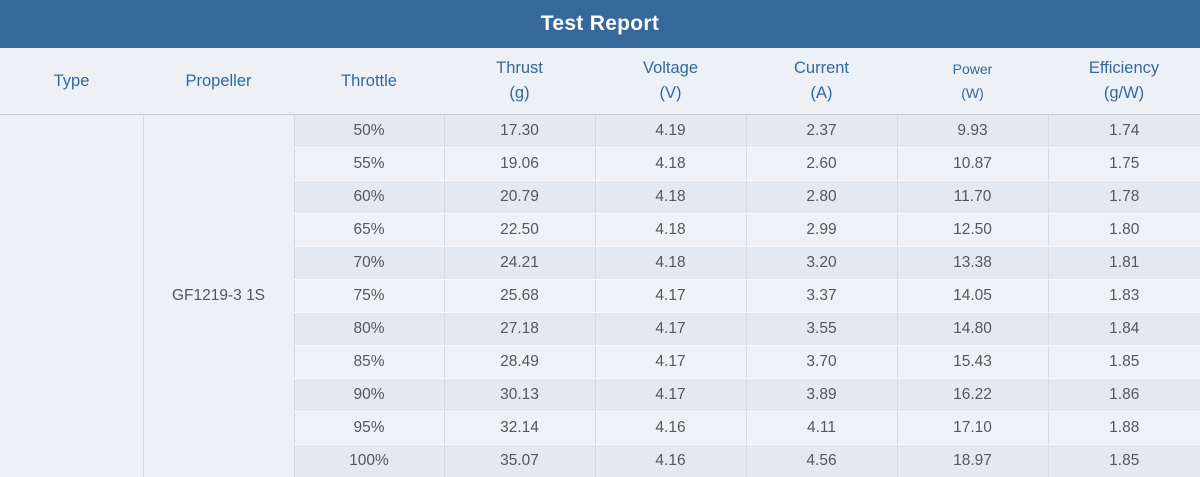 The image size is (1200, 477). I want to click on table-row: 55% 19.06 4.18 2.60 10.87 1.75, so click(600, 164).